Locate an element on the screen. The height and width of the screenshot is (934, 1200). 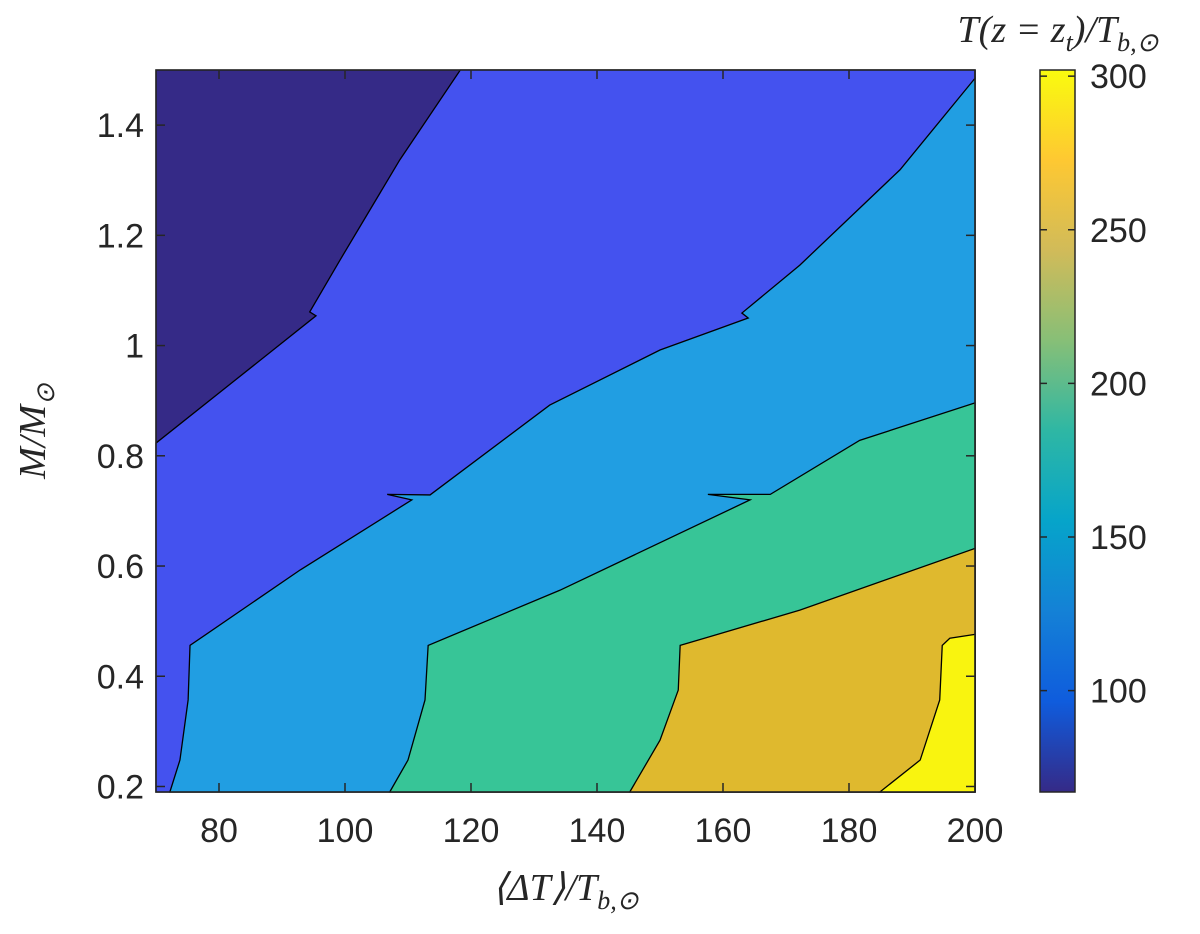
x-tick-label: 80 is located at coordinates (219, 831).